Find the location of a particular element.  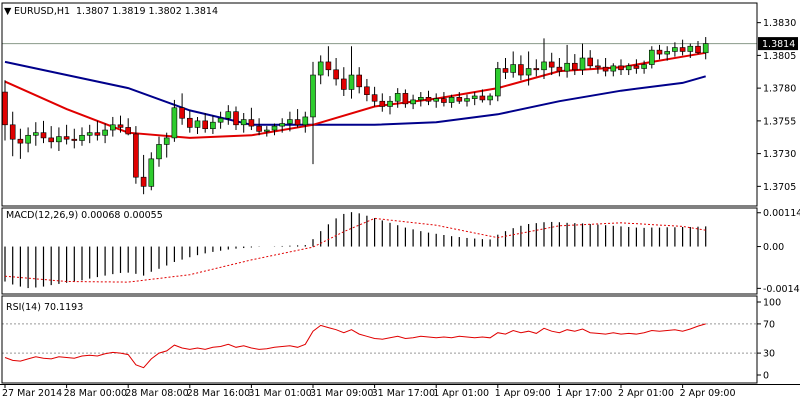

time-tick-label: 2 Apr 01:00 is located at coordinates (646, 393).